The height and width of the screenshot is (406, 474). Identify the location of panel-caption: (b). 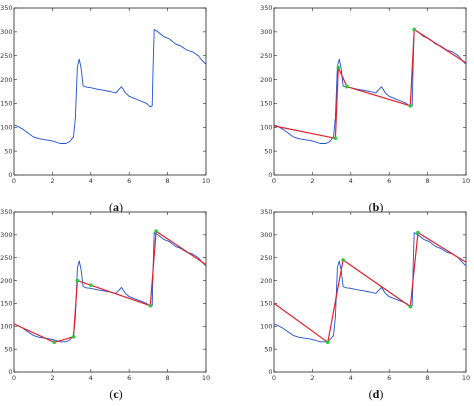
(376, 207).